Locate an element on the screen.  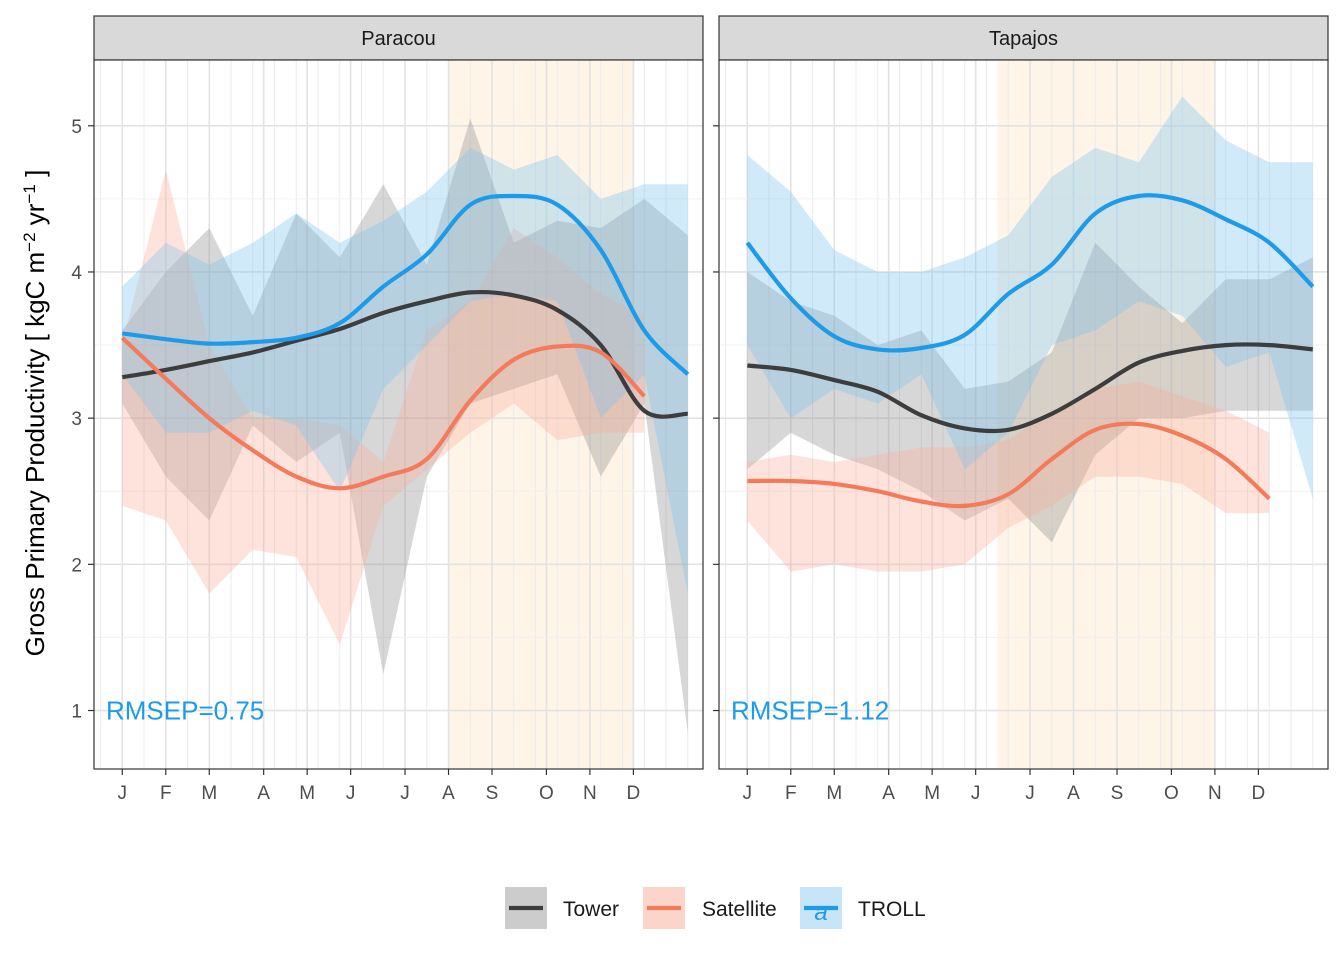
legend-label: Satellite is located at coordinates (739, 909).